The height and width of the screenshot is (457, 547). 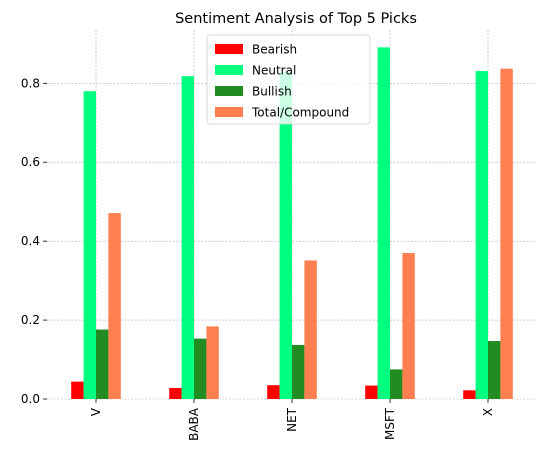 What do you see at coordinates (89, 245) in the screenshot?
I see `bar-neutral-v` at bounding box center [89, 245].